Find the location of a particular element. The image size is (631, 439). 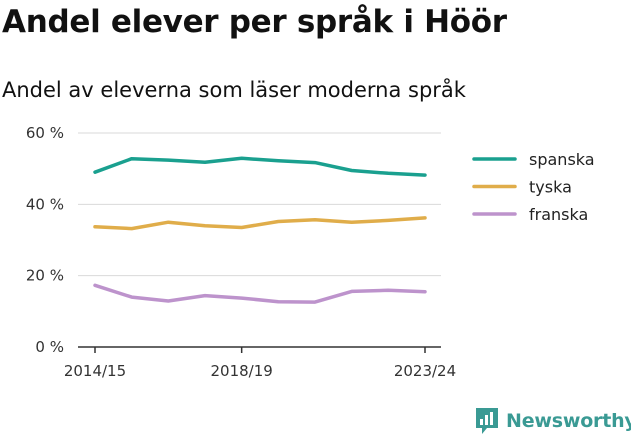

chart-title: Andel elever per språk i Höör is located at coordinates (254, 22).